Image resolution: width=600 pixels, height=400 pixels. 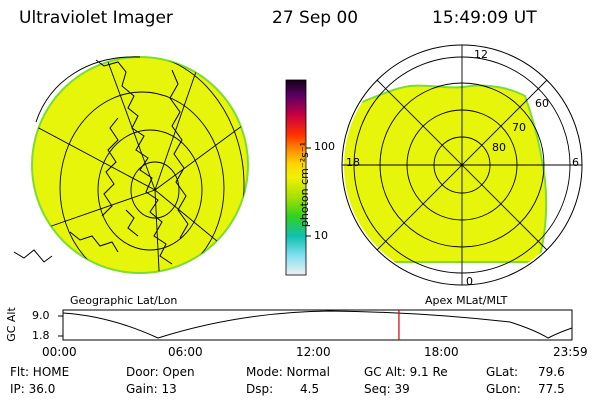 I want to click on altitude-axis-label: GC Alt, so click(x=11, y=324).